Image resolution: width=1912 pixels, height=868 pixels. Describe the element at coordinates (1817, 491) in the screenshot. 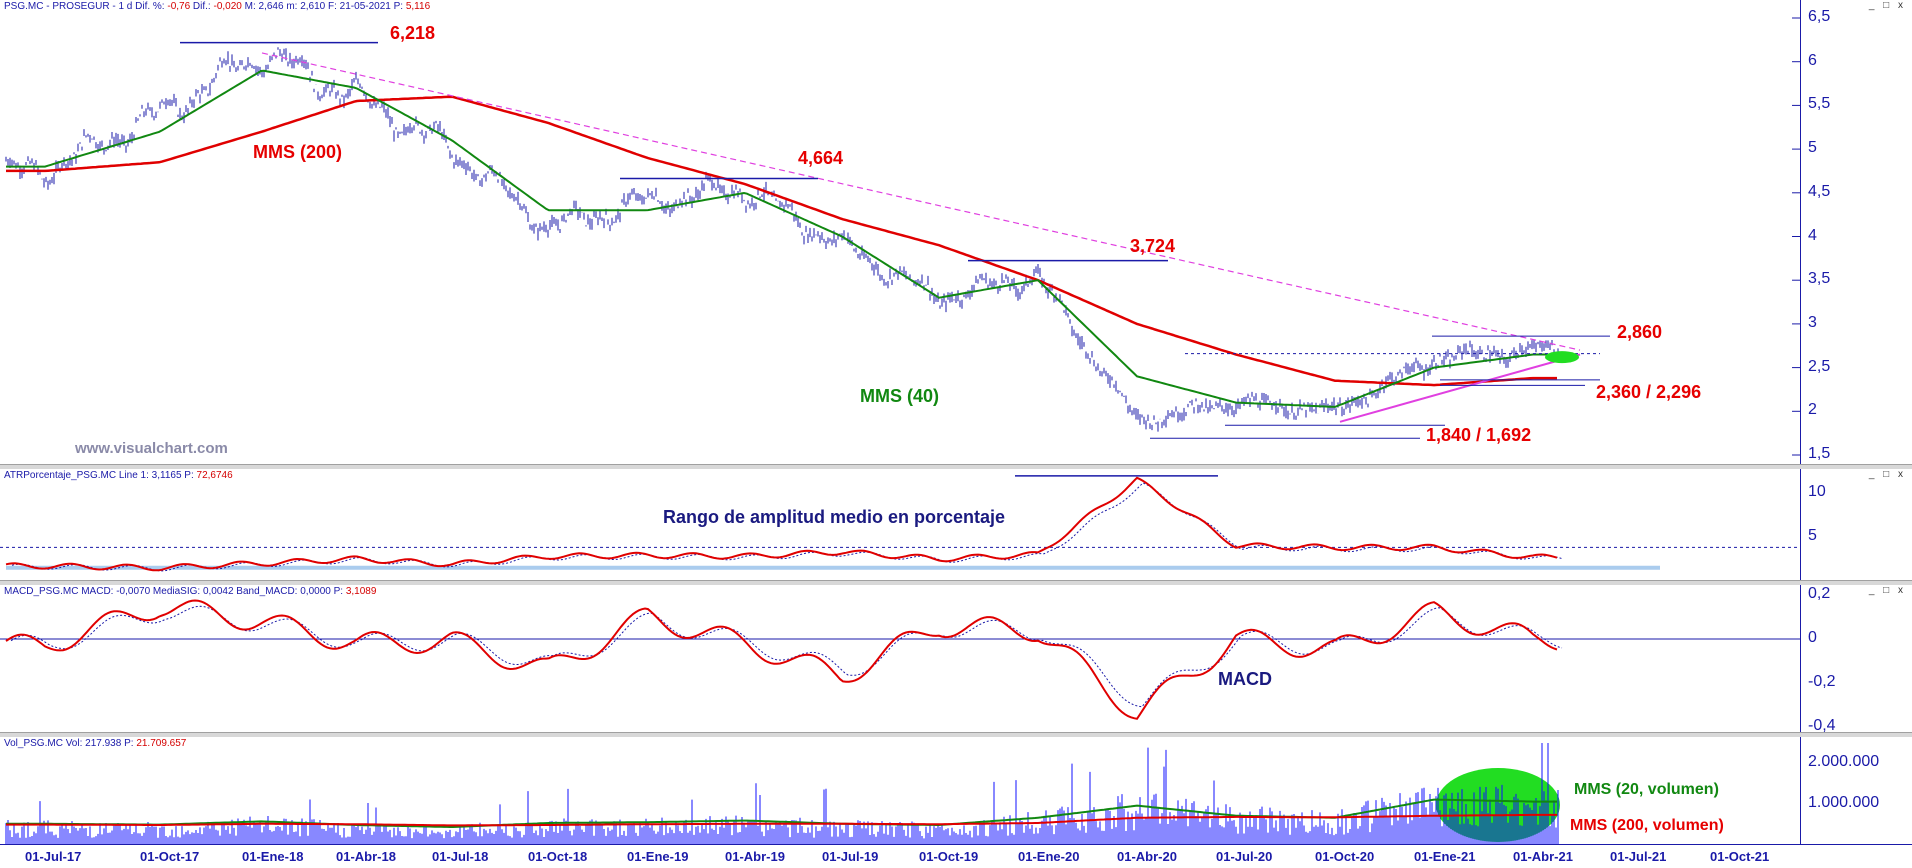

I see `atr-tick-label: 10` at that location.